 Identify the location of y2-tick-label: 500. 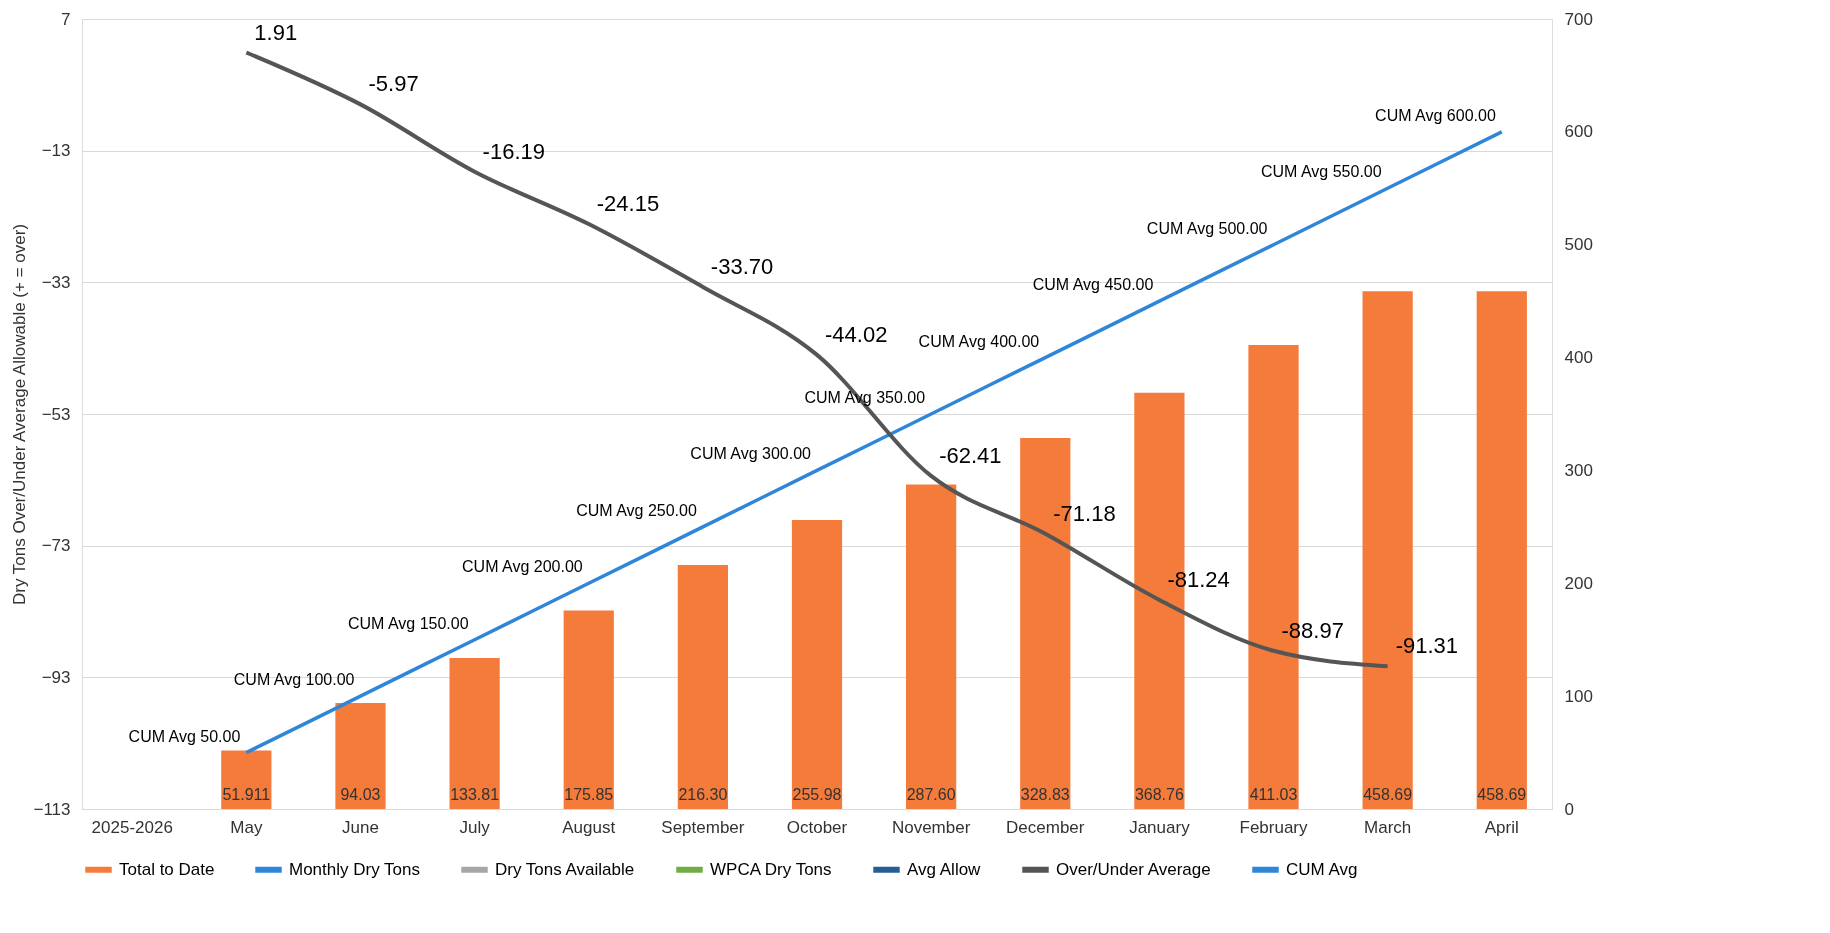
(1578, 245).